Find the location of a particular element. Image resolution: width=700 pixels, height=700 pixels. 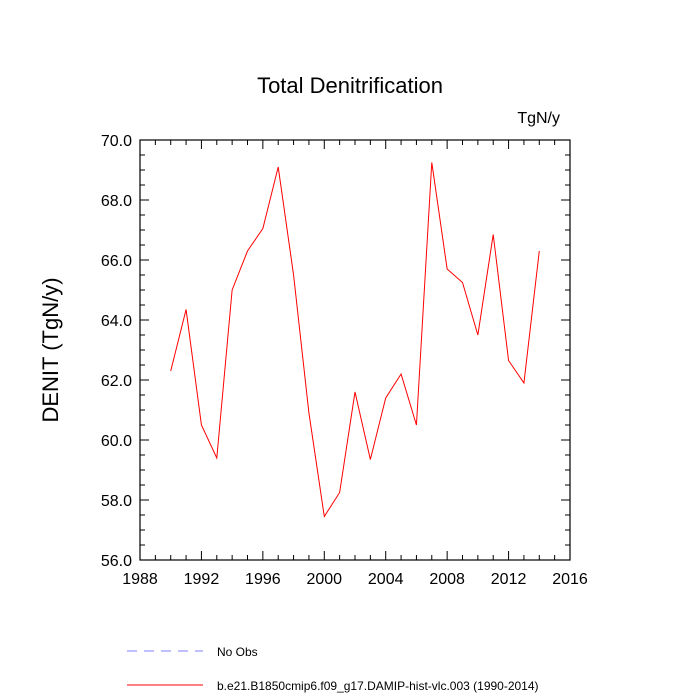

y-axis-label: DENIT (TgN/y) is located at coordinates (50, 349).